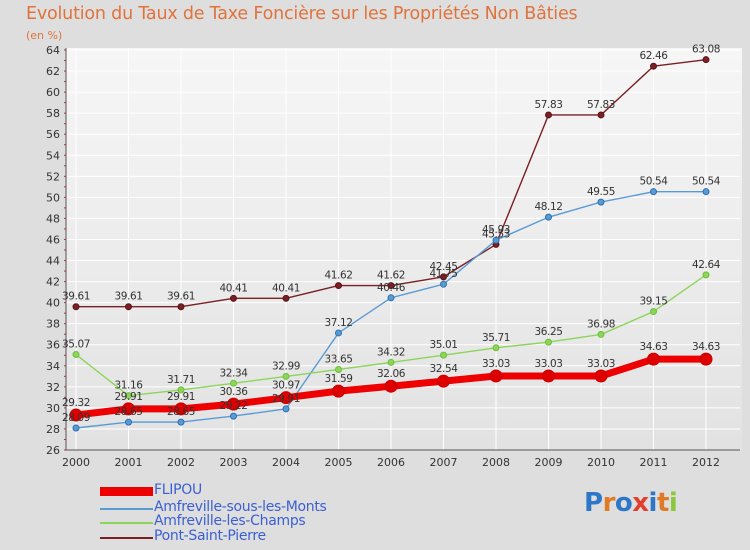  Describe the element at coordinates (286, 462) in the screenshot. I see `x-tick-label: 2004` at that location.